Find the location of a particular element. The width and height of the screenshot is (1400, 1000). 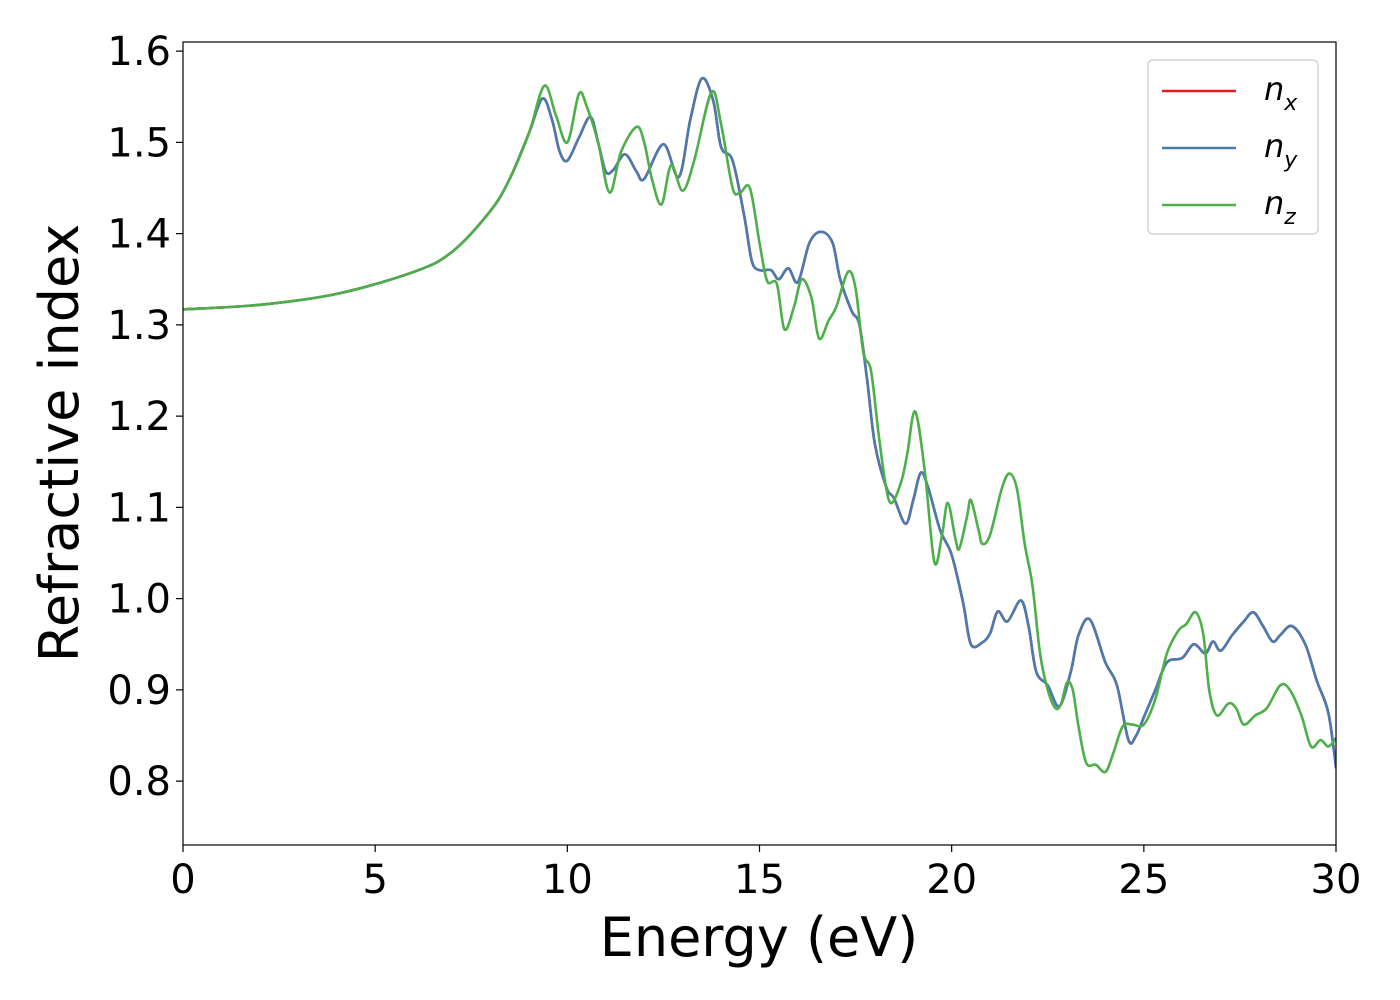

legend-label-ny: ny is located at coordinates (1281, 150).